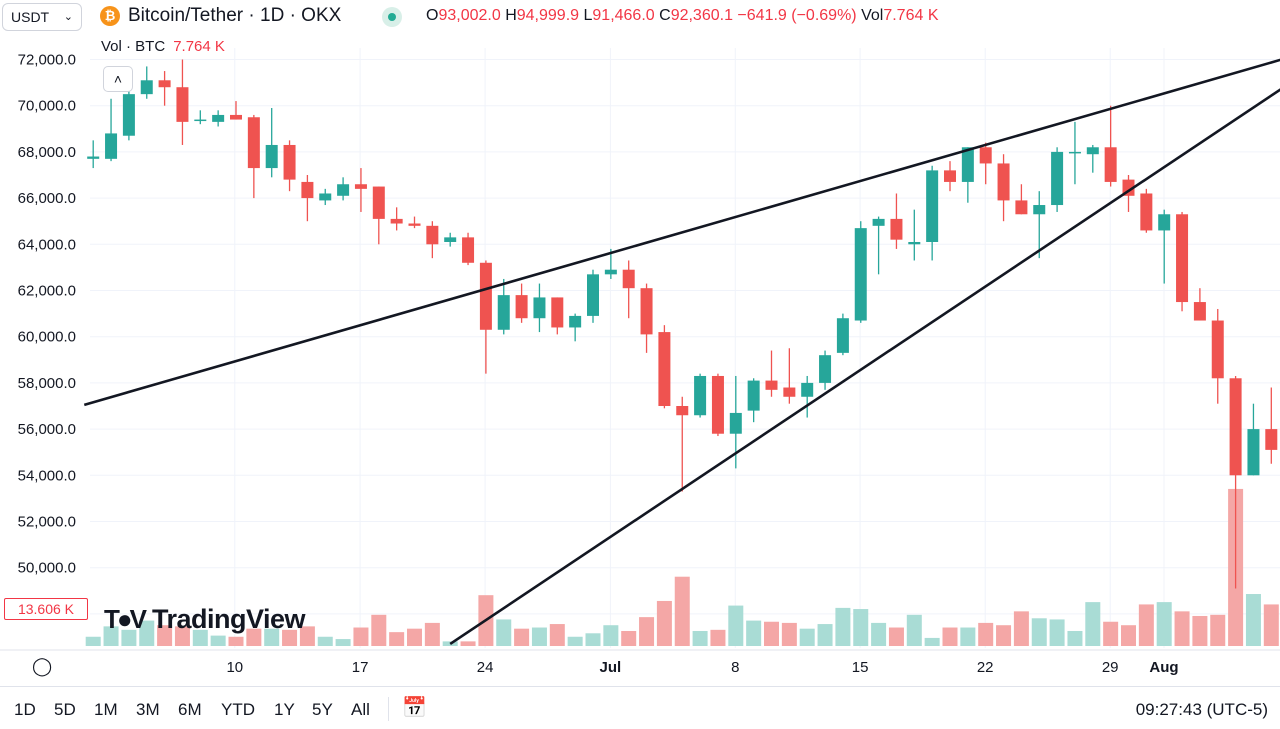 The image size is (1280, 729). I want to click on date-range-calendar-icon: 📅, so click(414, 708).